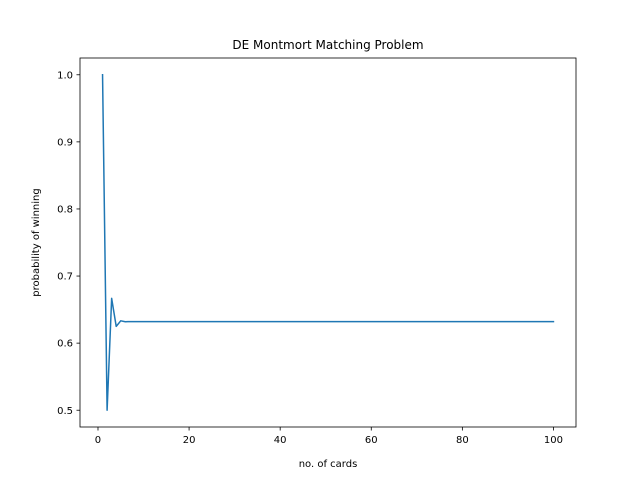  Describe the element at coordinates (68, 243) in the screenshot. I see `y-axis: 0.5 0.6 0.7 0.8 0.9 1.0` at that location.